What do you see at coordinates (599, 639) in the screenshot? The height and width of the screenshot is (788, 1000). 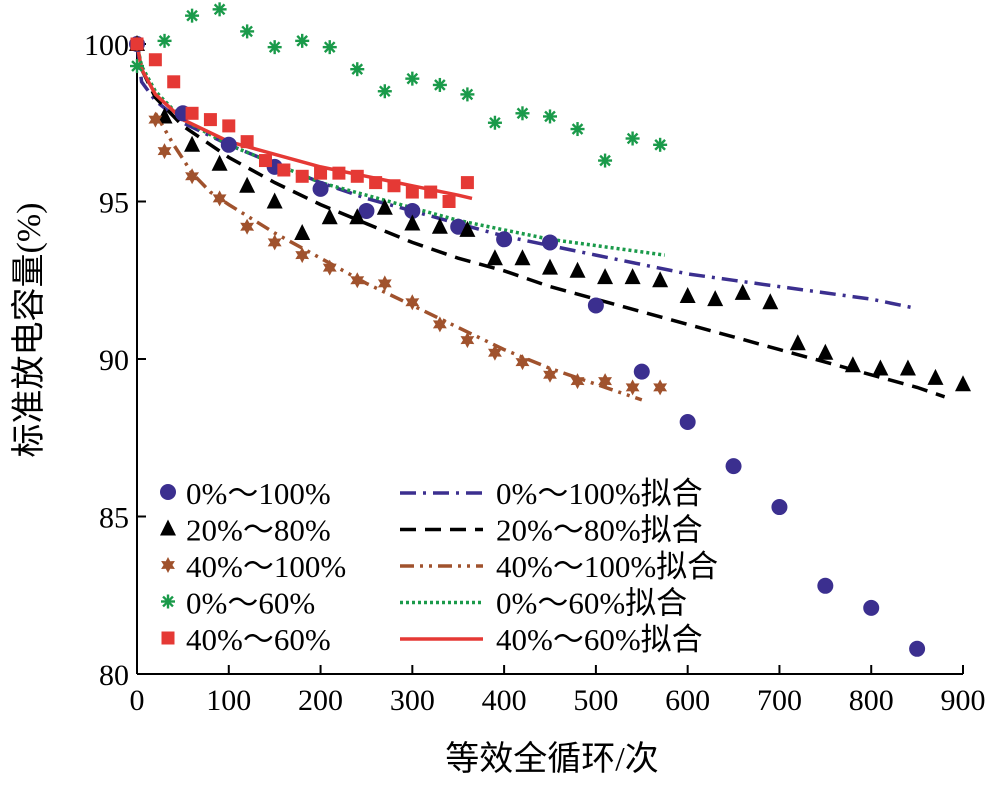 I see `legend-label: 40%～60%拟合` at bounding box center [599, 639].